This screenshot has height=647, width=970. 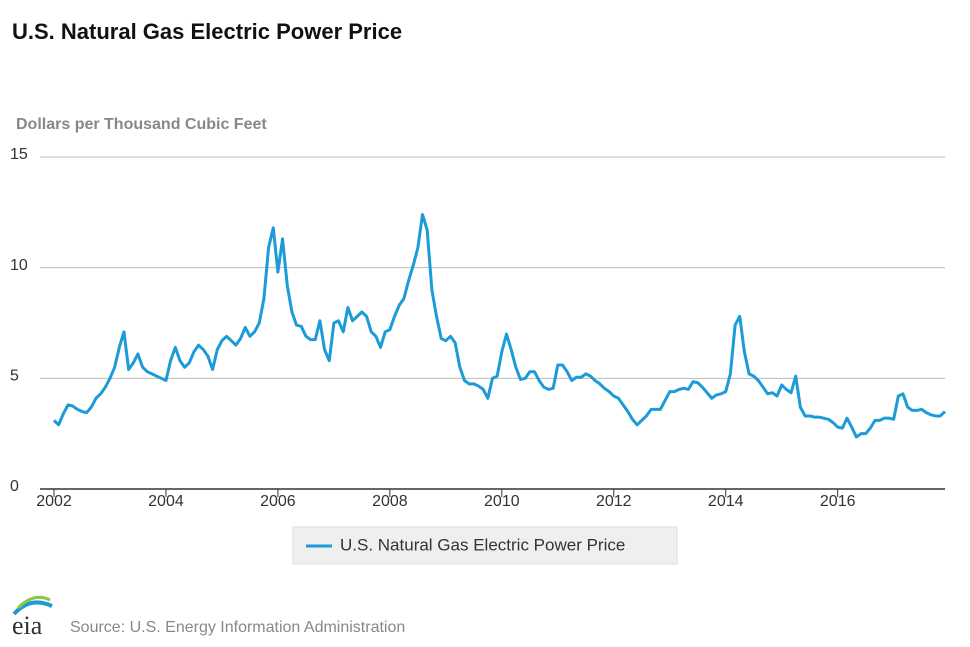 What do you see at coordinates (390, 501) in the screenshot?
I see `x-tick-label: 2008` at bounding box center [390, 501].